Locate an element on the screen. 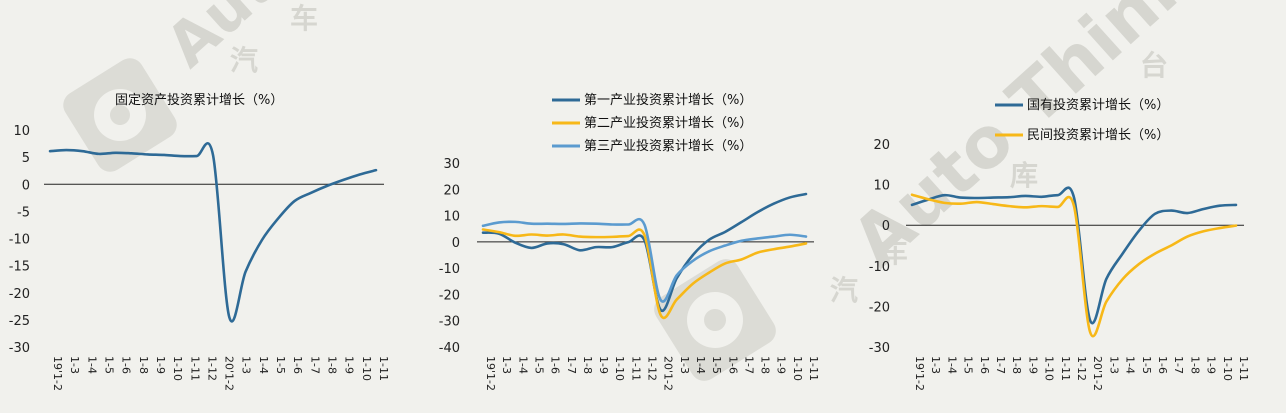 Image resolution: width=1286 pixels, height=413 pixels. legend-label: 第一产业投资累计增长（%） is located at coordinates (668, 100).